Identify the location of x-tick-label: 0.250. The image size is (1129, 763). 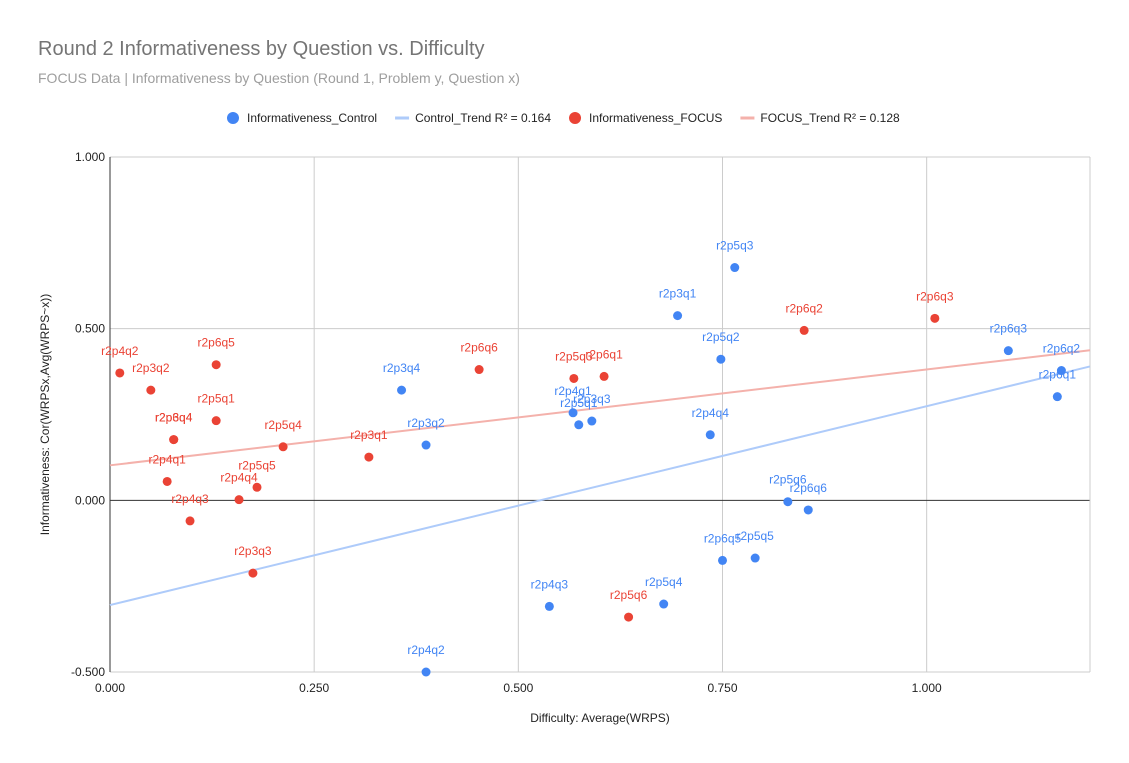
(314, 688).